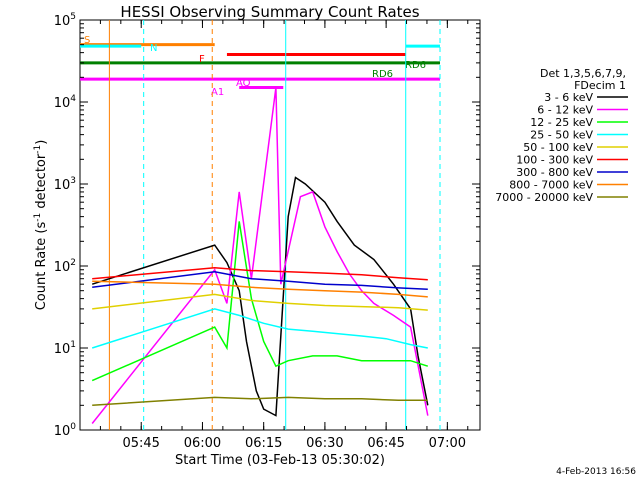 This screenshot has width=640, height=480. I want to click on legend-entry-label: 7000 - 20000 keV, so click(544, 197).